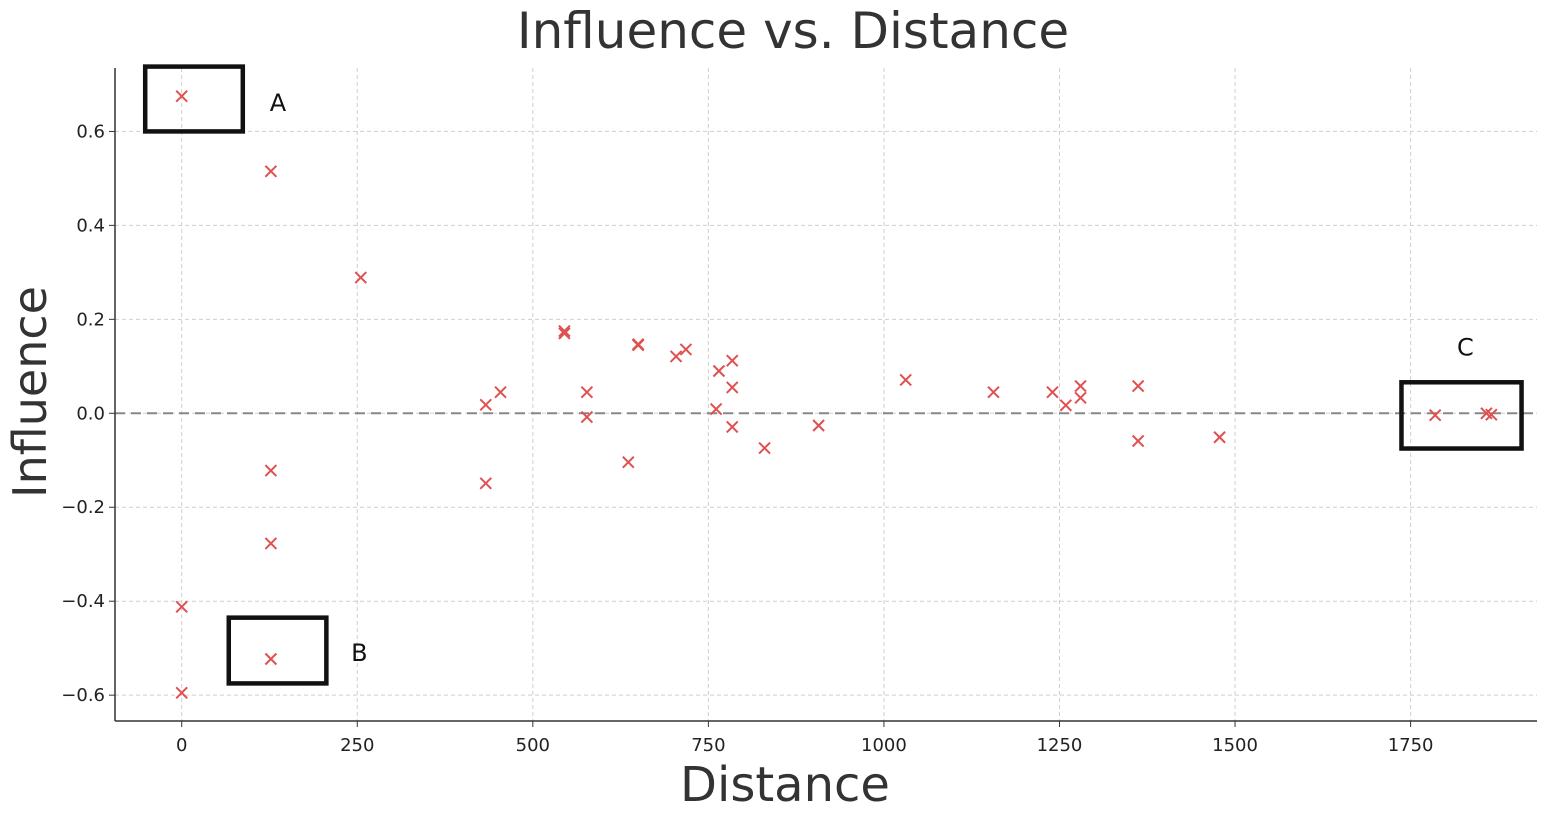 Image resolution: width=1550 pixels, height=814 pixels. What do you see at coordinates (533, 745) in the screenshot?
I see `x-tick-label: 500` at bounding box center [533, 745].